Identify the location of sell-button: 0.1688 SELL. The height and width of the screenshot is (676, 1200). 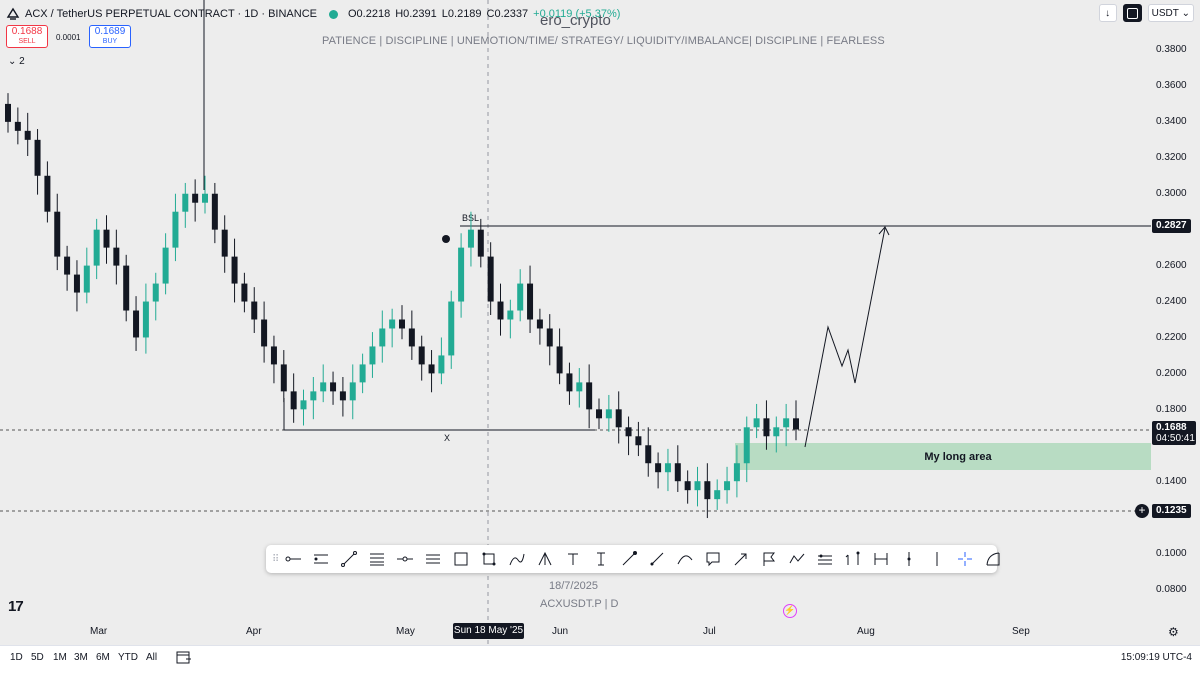
(27, 36).